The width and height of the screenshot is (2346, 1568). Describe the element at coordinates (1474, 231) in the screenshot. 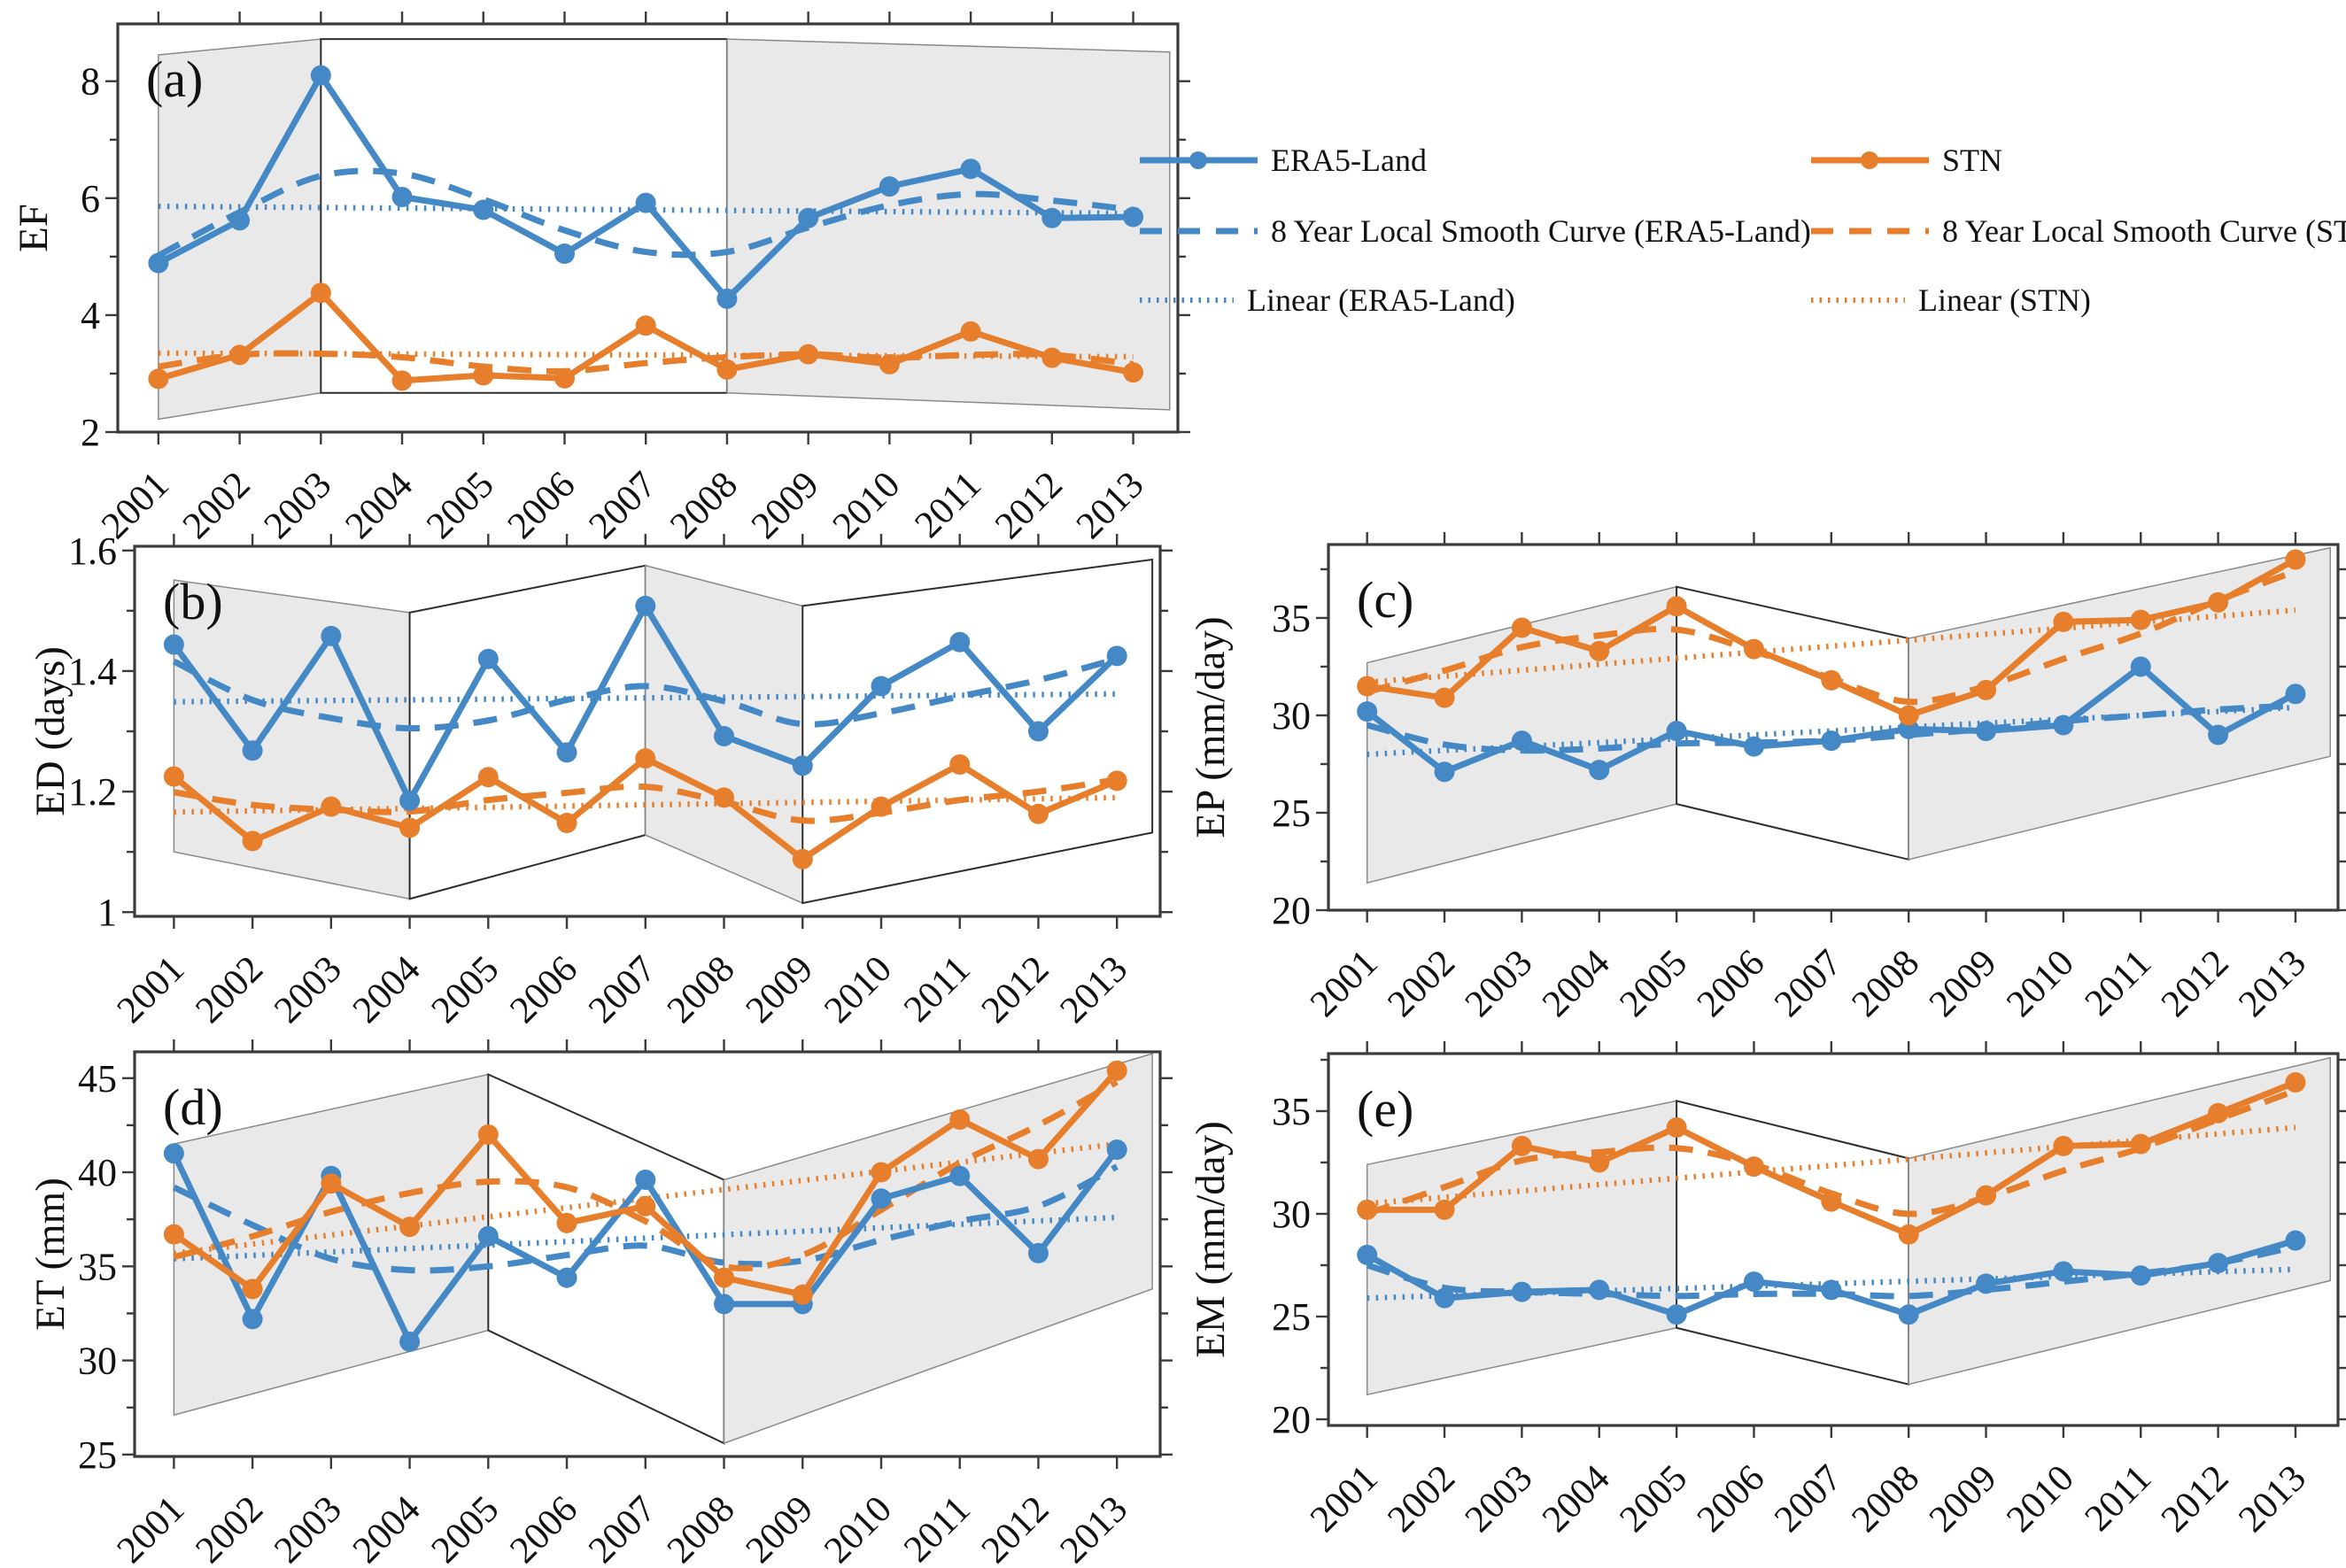

I see `legend-item-era5-smooth: 8 Year Local Smooth Curve (ERA5-Land)` at that location.